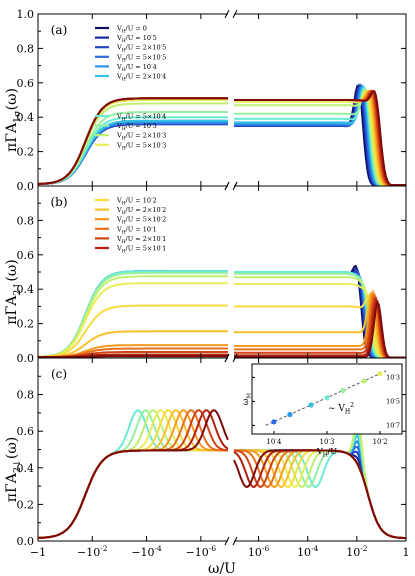  What do you see at coordinates (393, 377) in the screenshot?
I see `inset-y-tick-label: 10⁻³` at bounding box center [393, 377].